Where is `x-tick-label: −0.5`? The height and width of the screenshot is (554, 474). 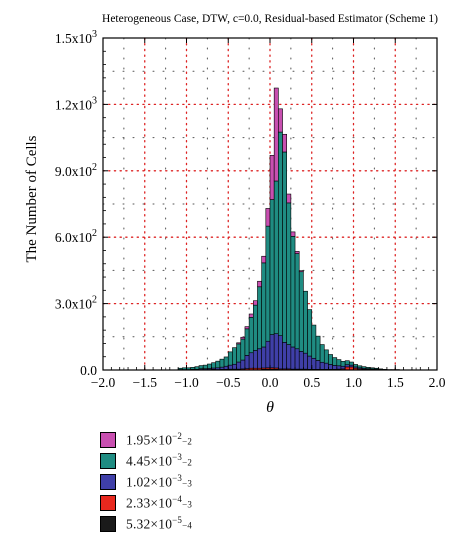
x-tick-label: −0.5 is located at coordinates (228, 382).